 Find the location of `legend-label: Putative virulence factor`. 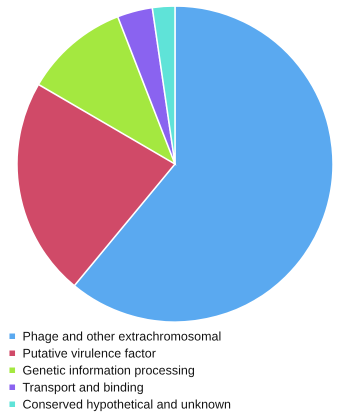

legend-label: Putative virulence factor is located at coordinates (89, 353).